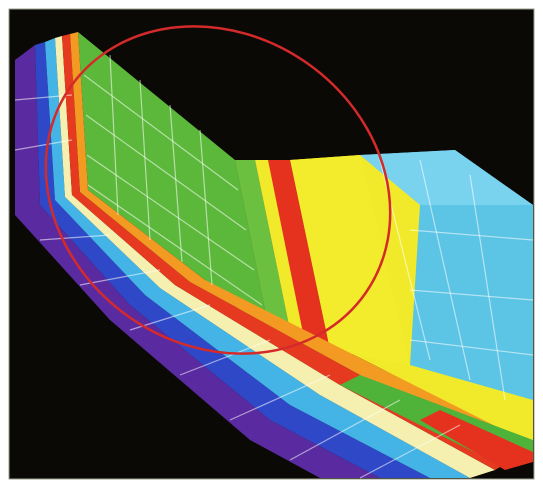  Describe the element at coordinates (280, 251) in the screenshot. I see `yellow-stripe` at that location.